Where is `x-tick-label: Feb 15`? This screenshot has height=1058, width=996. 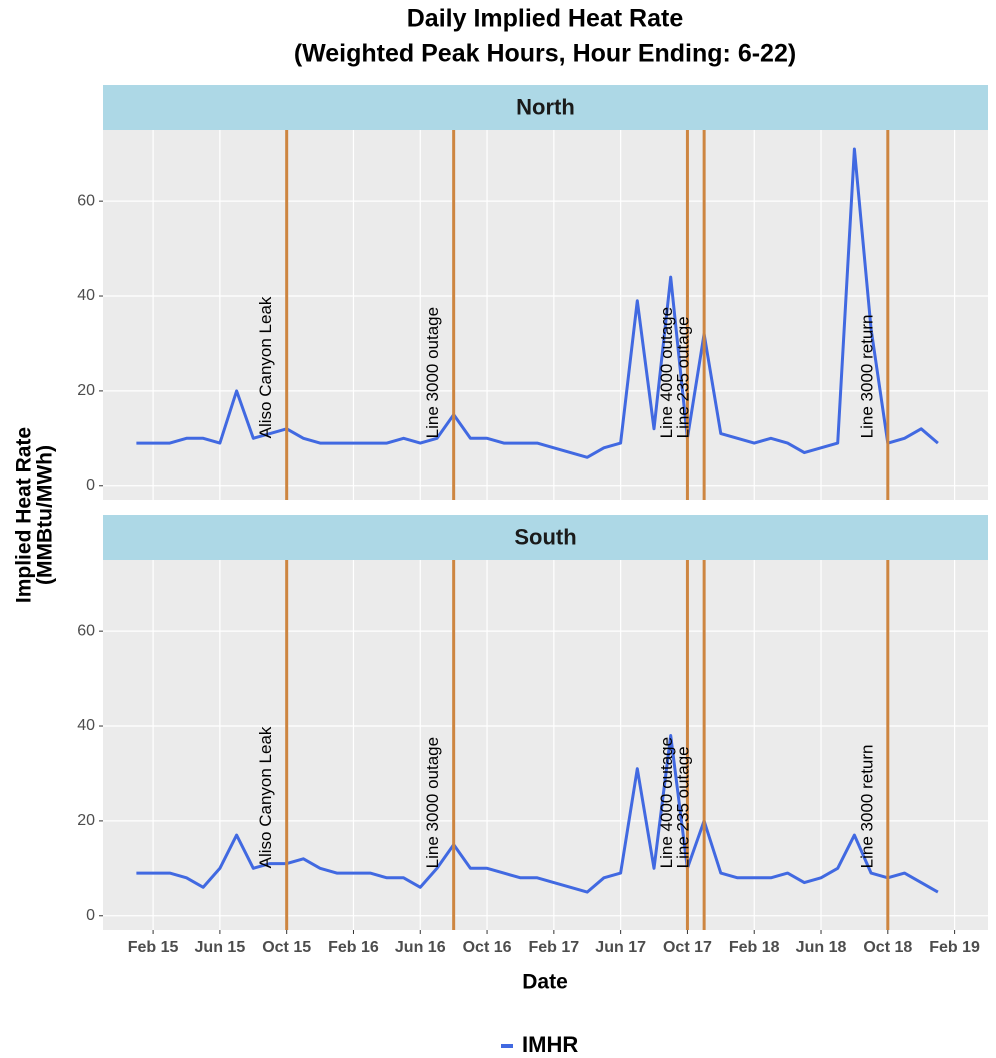
x-tick-label: Feb 15 is located at coordinates (153, 947).